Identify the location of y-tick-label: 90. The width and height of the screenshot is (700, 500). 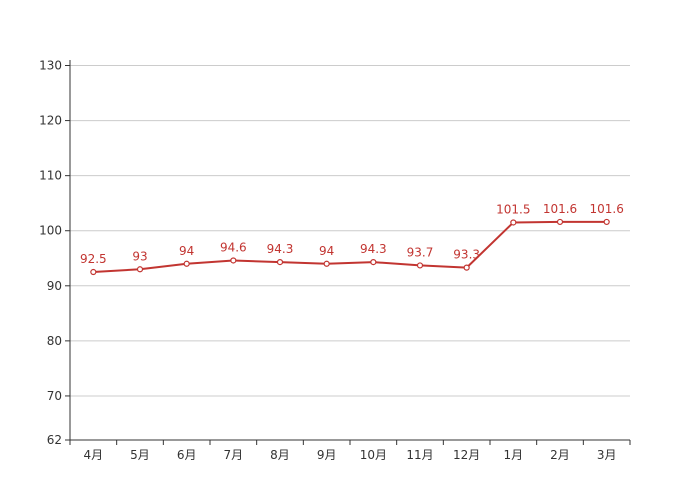
(54, 286).